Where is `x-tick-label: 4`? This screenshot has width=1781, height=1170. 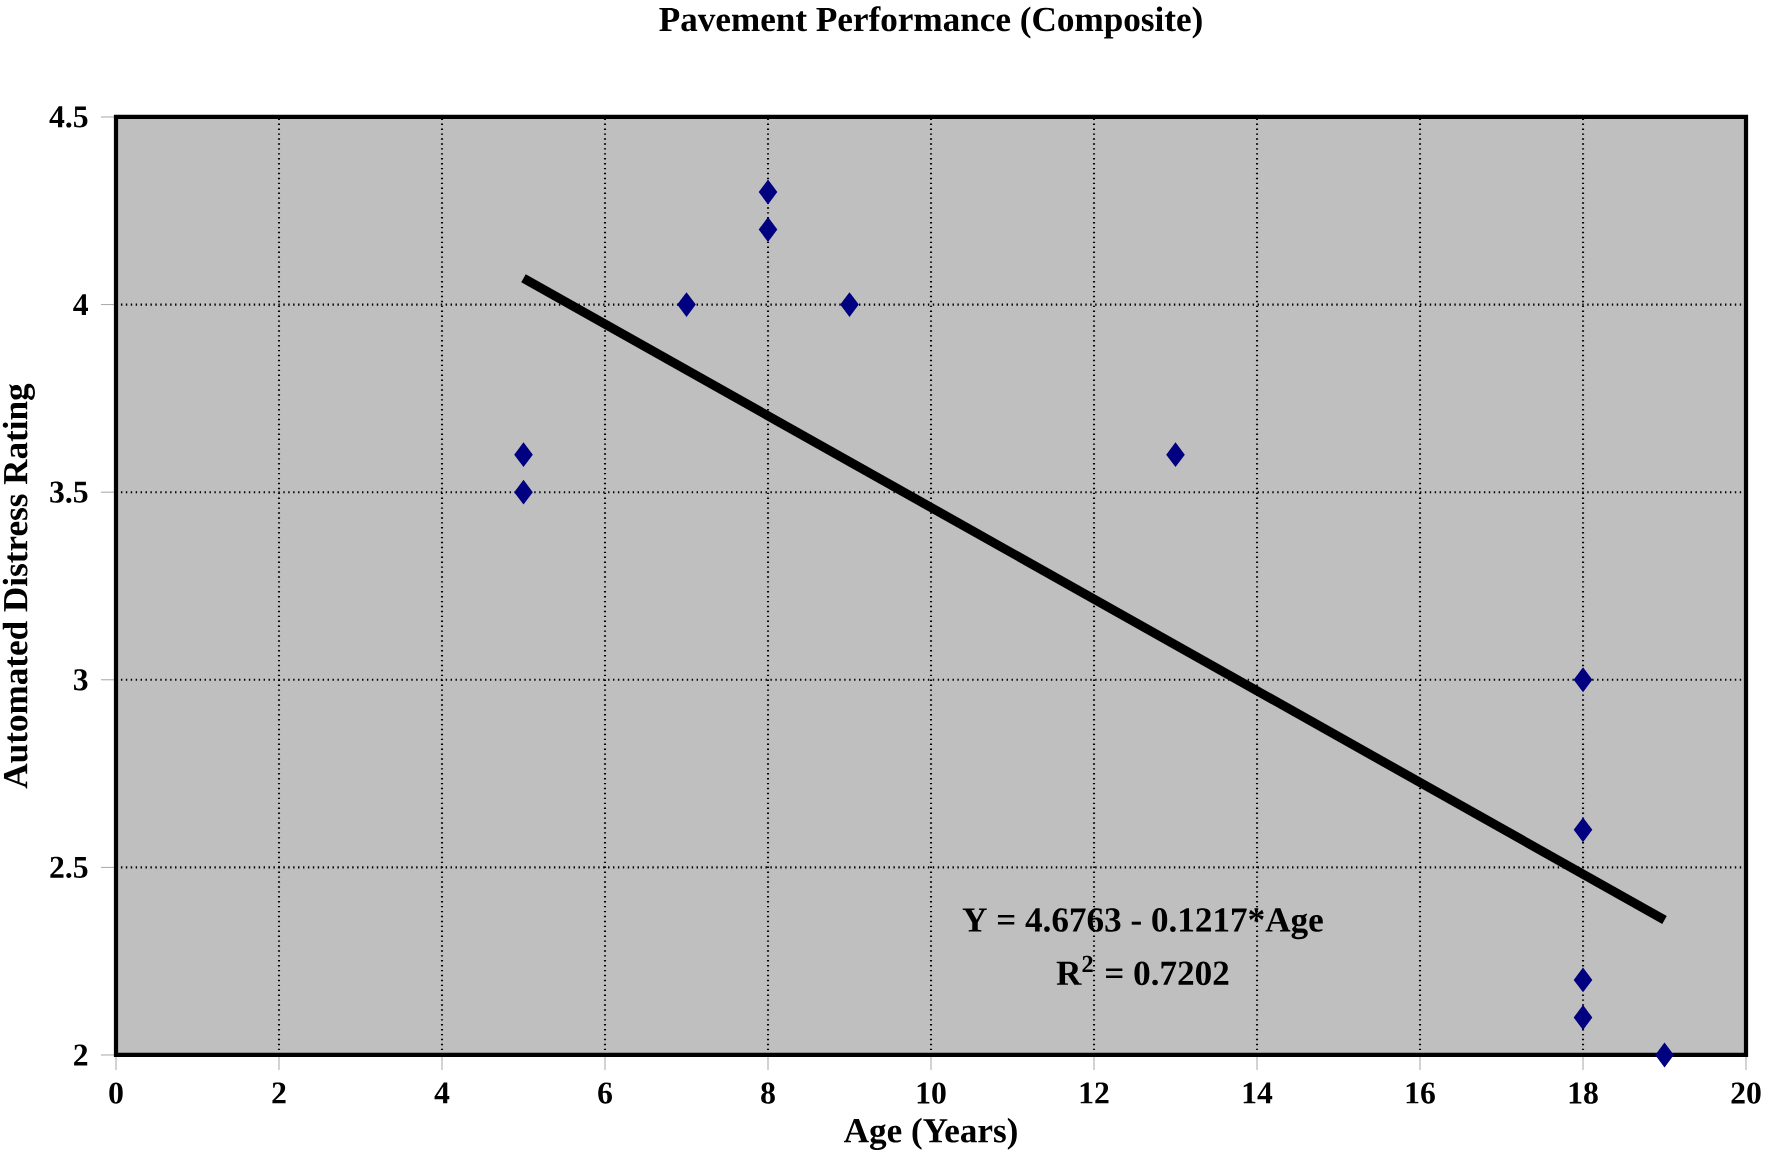 x-tick-label: 4 is located at coordinates (442, 1093).